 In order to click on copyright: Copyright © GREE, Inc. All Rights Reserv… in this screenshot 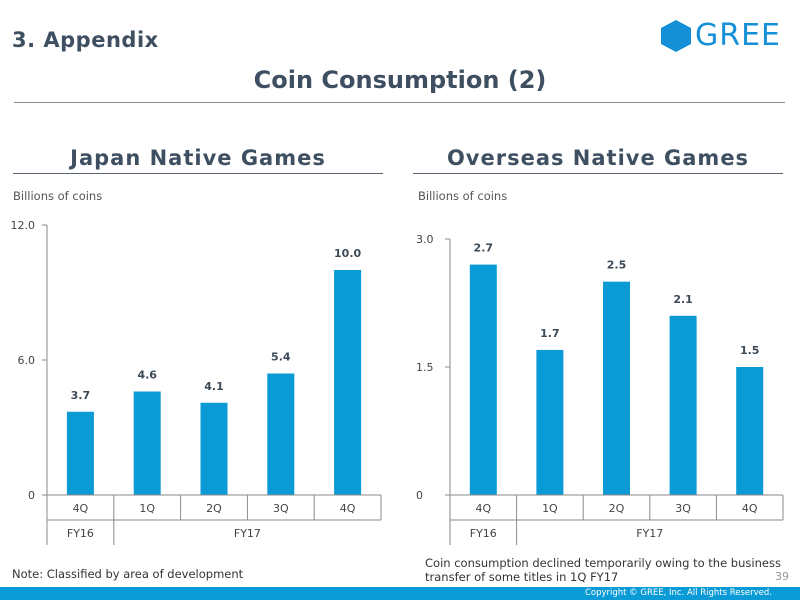, I will do `click(678, 593)`.